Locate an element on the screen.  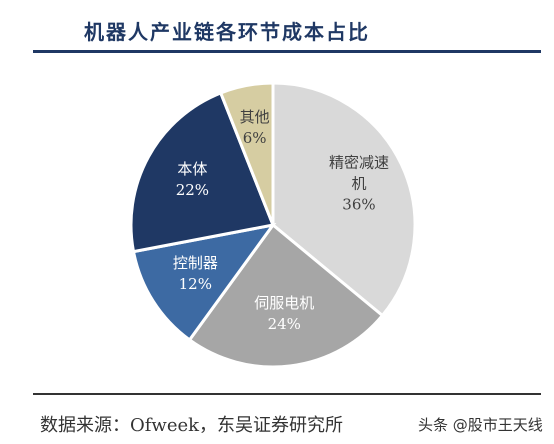
slice-label-group-4: 其他 6% is located at coordinates (255, 127).